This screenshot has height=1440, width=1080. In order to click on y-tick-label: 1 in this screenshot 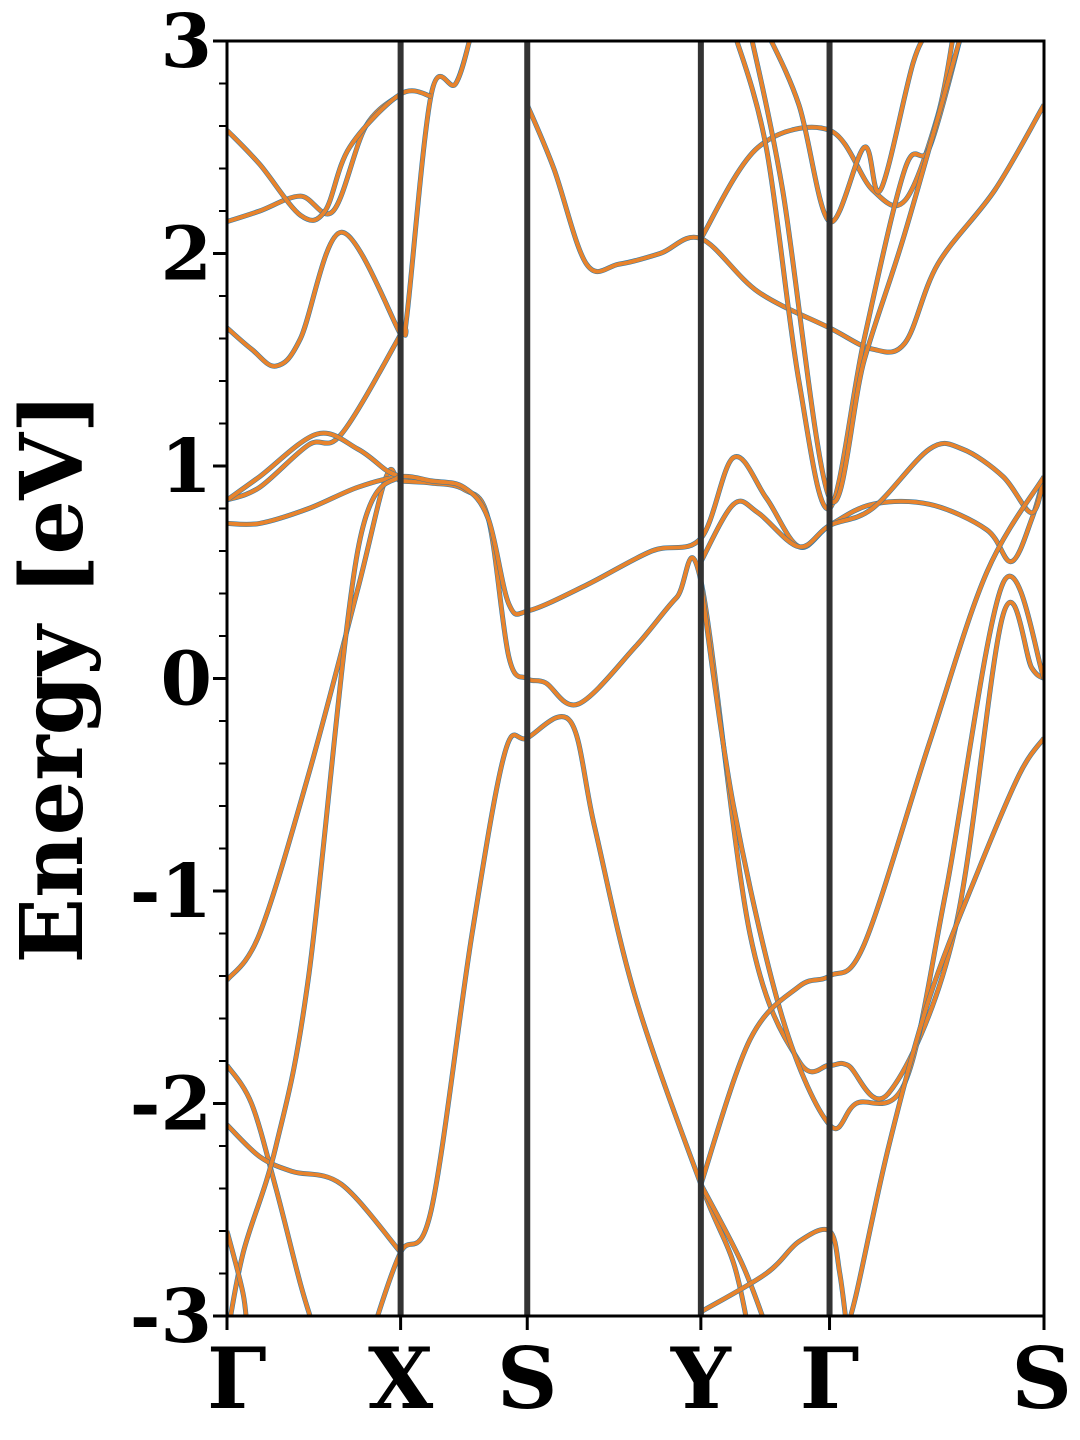, I will do `click(187, 467)`.